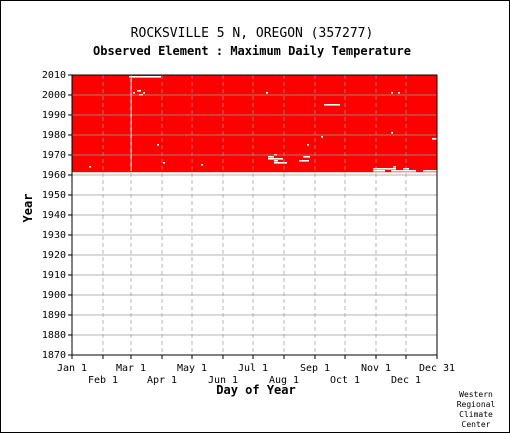 This screenshot has width=510, height=433. Describe the element at coordinates (54, 115) in the screenshot. I see `y-tick-label: 1990` at that location.